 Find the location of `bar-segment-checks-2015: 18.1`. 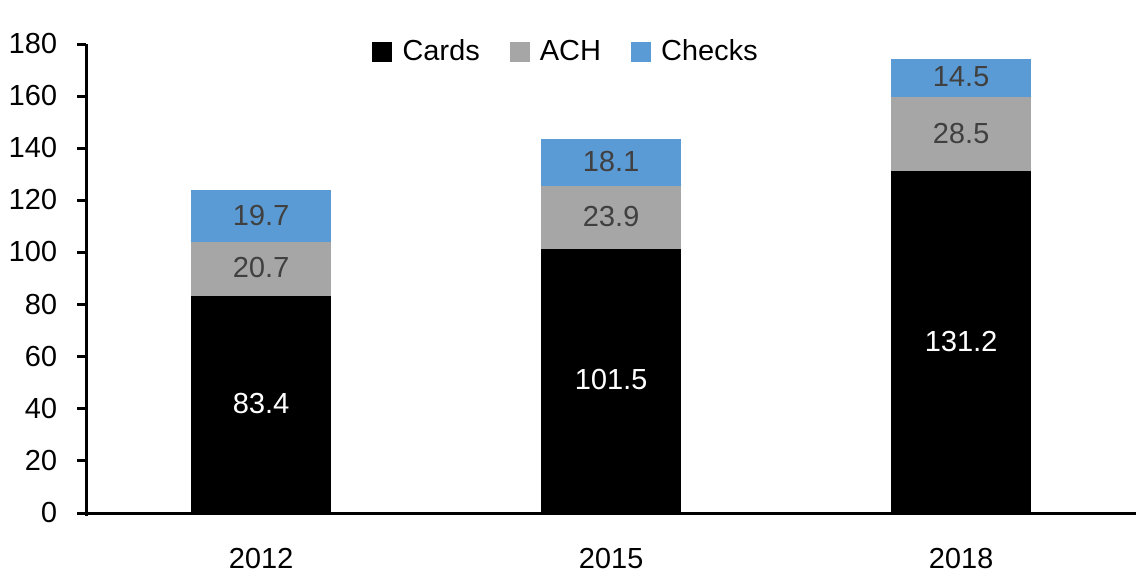

bar-segment-checks-2015: 18.1 is located at coordinates (611, 163).